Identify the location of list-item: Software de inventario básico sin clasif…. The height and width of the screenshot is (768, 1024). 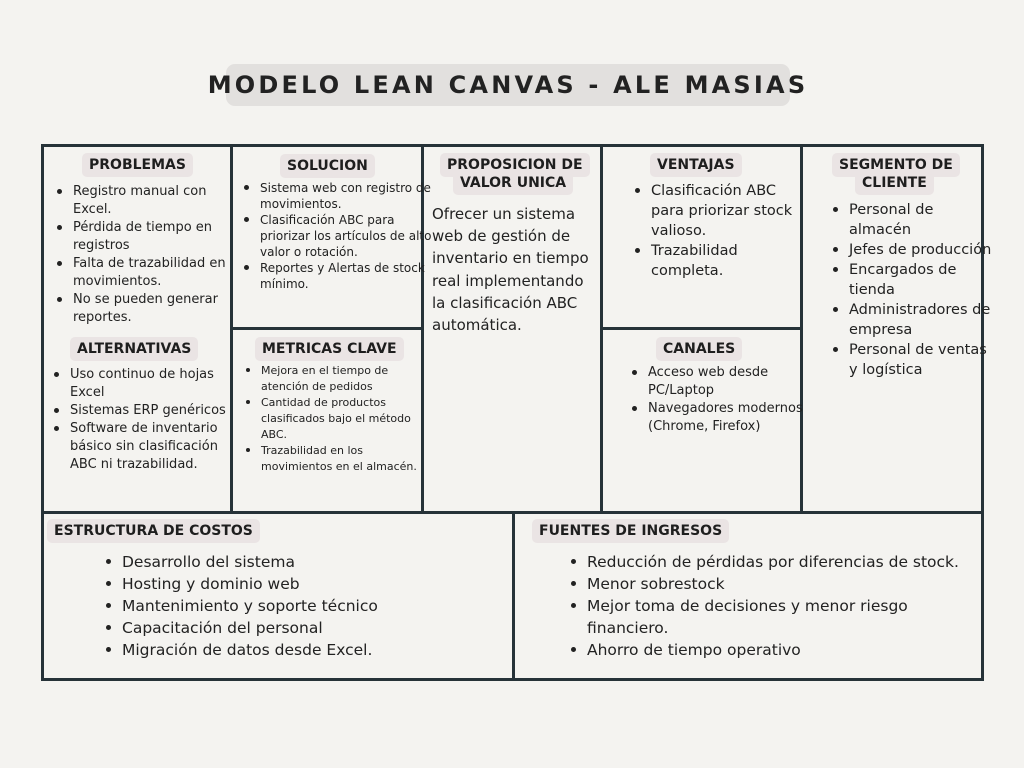
(149, 447).